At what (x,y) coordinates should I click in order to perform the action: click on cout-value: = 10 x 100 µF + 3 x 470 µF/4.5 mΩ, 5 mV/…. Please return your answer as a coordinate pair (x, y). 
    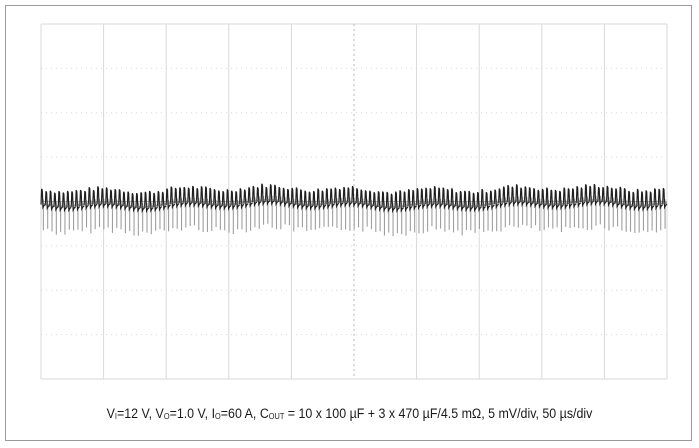
    Looking at the image, I should click on (438, 413).